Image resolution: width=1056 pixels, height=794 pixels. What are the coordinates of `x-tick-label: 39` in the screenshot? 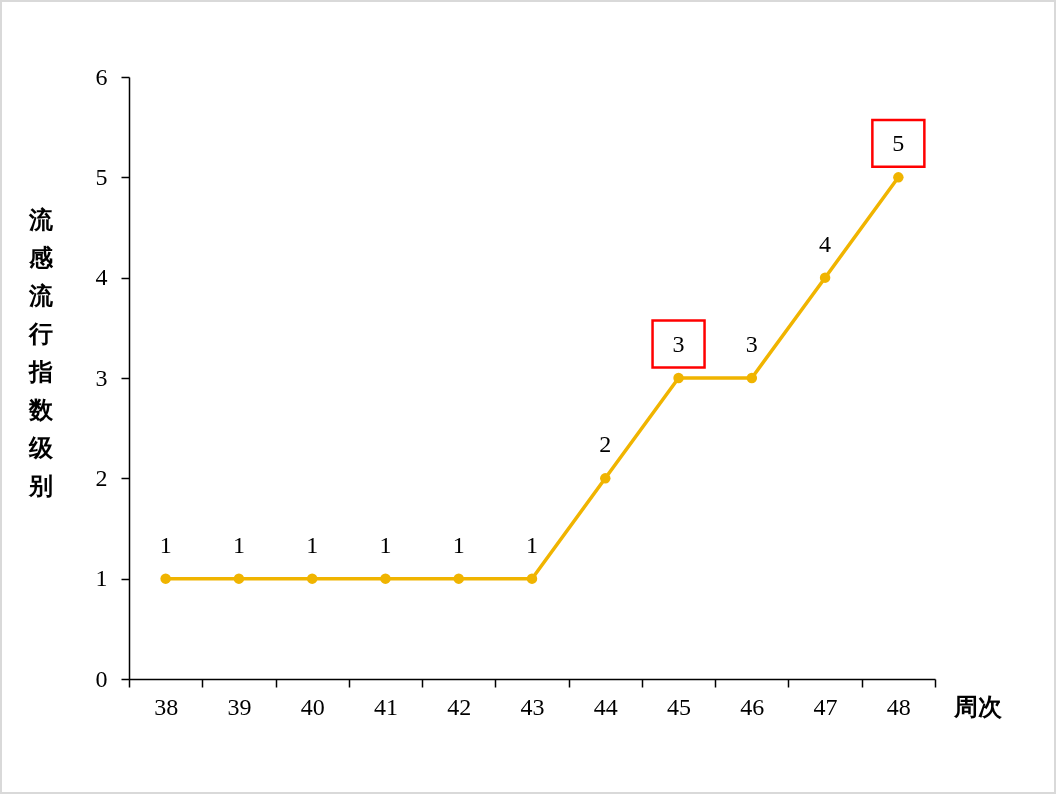 It's located at (239, 706).